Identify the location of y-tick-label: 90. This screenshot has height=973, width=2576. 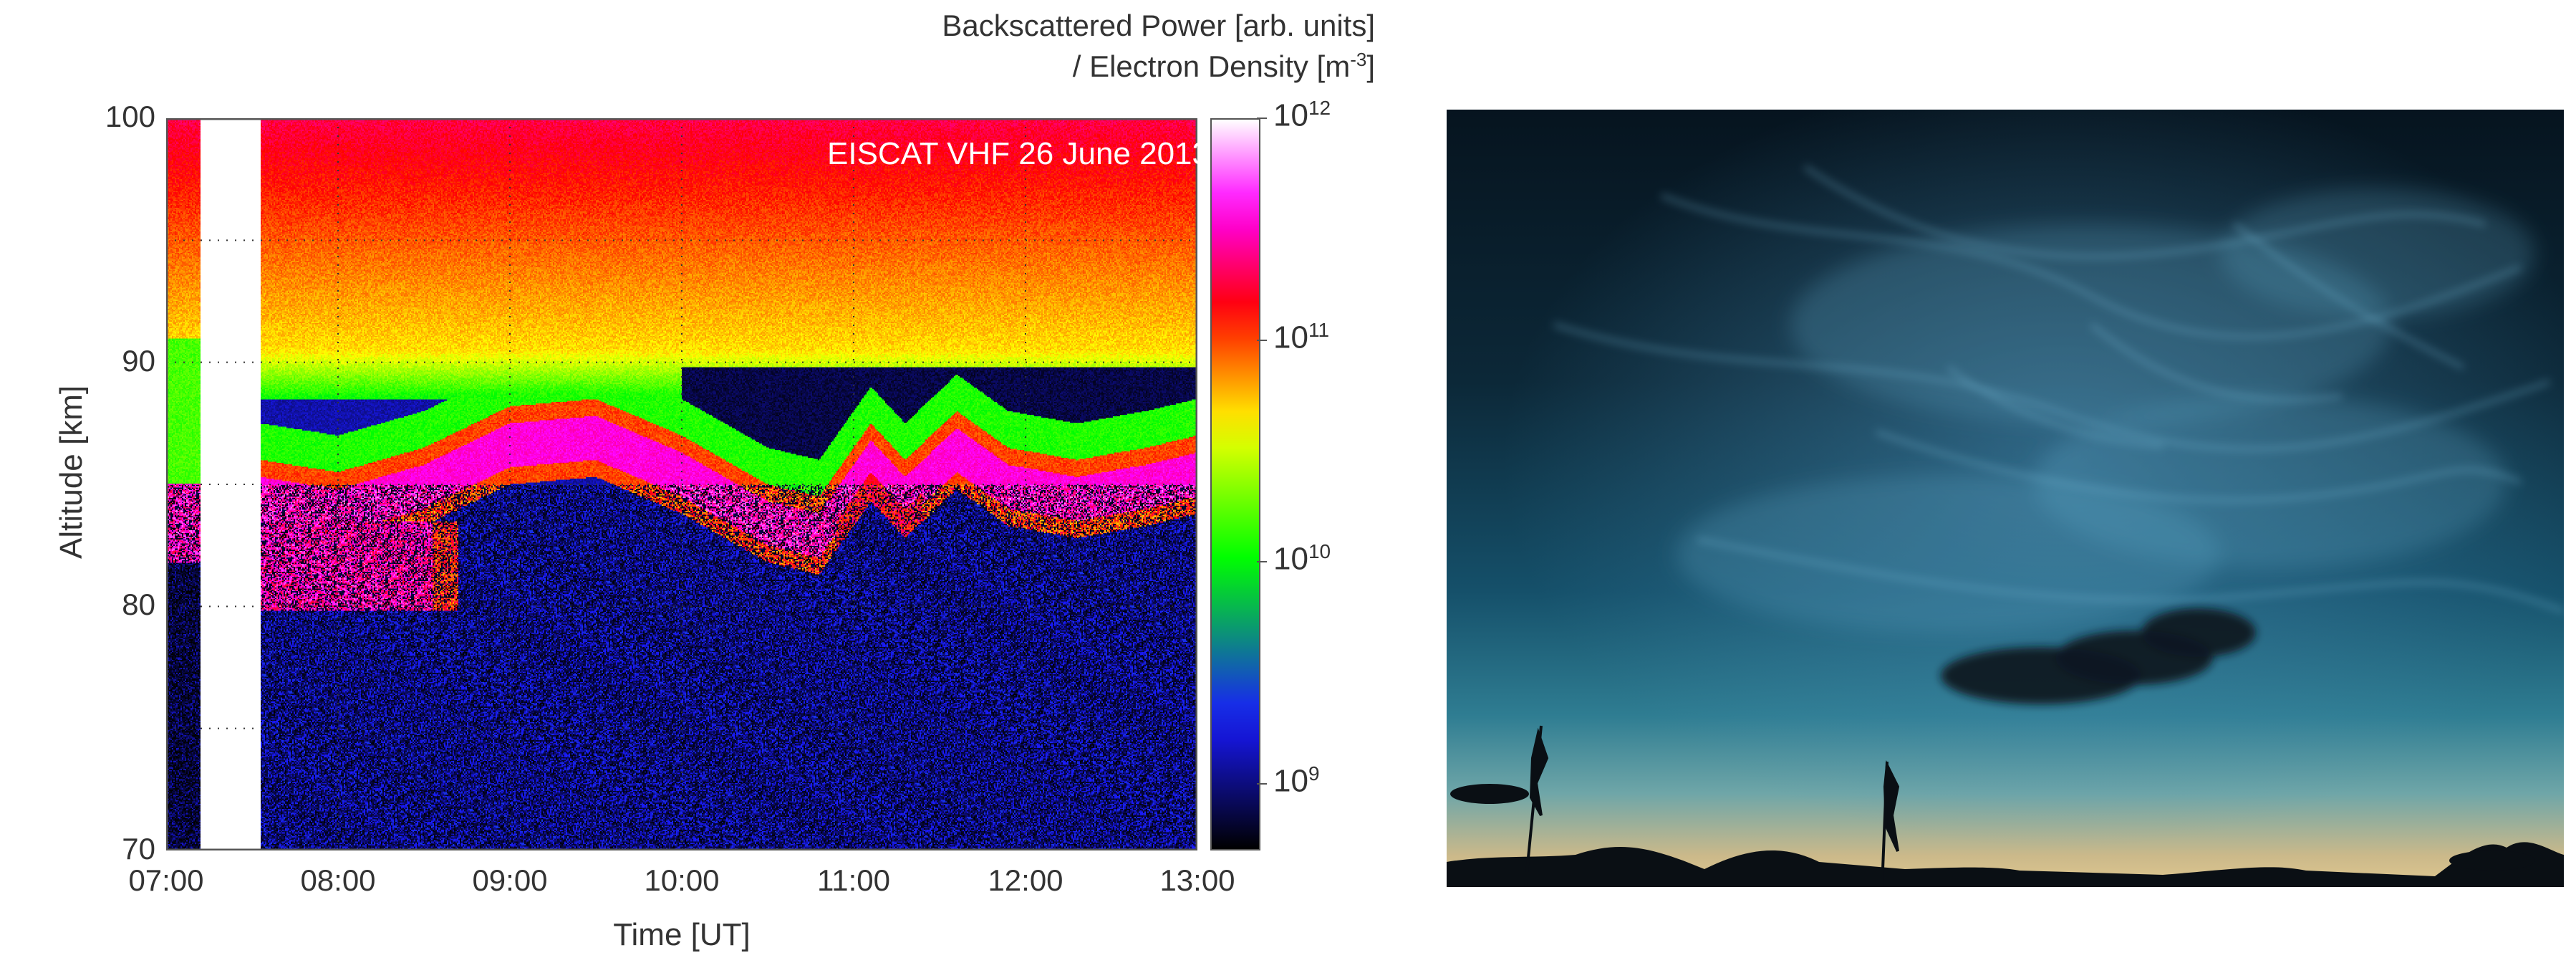
(138, 360).